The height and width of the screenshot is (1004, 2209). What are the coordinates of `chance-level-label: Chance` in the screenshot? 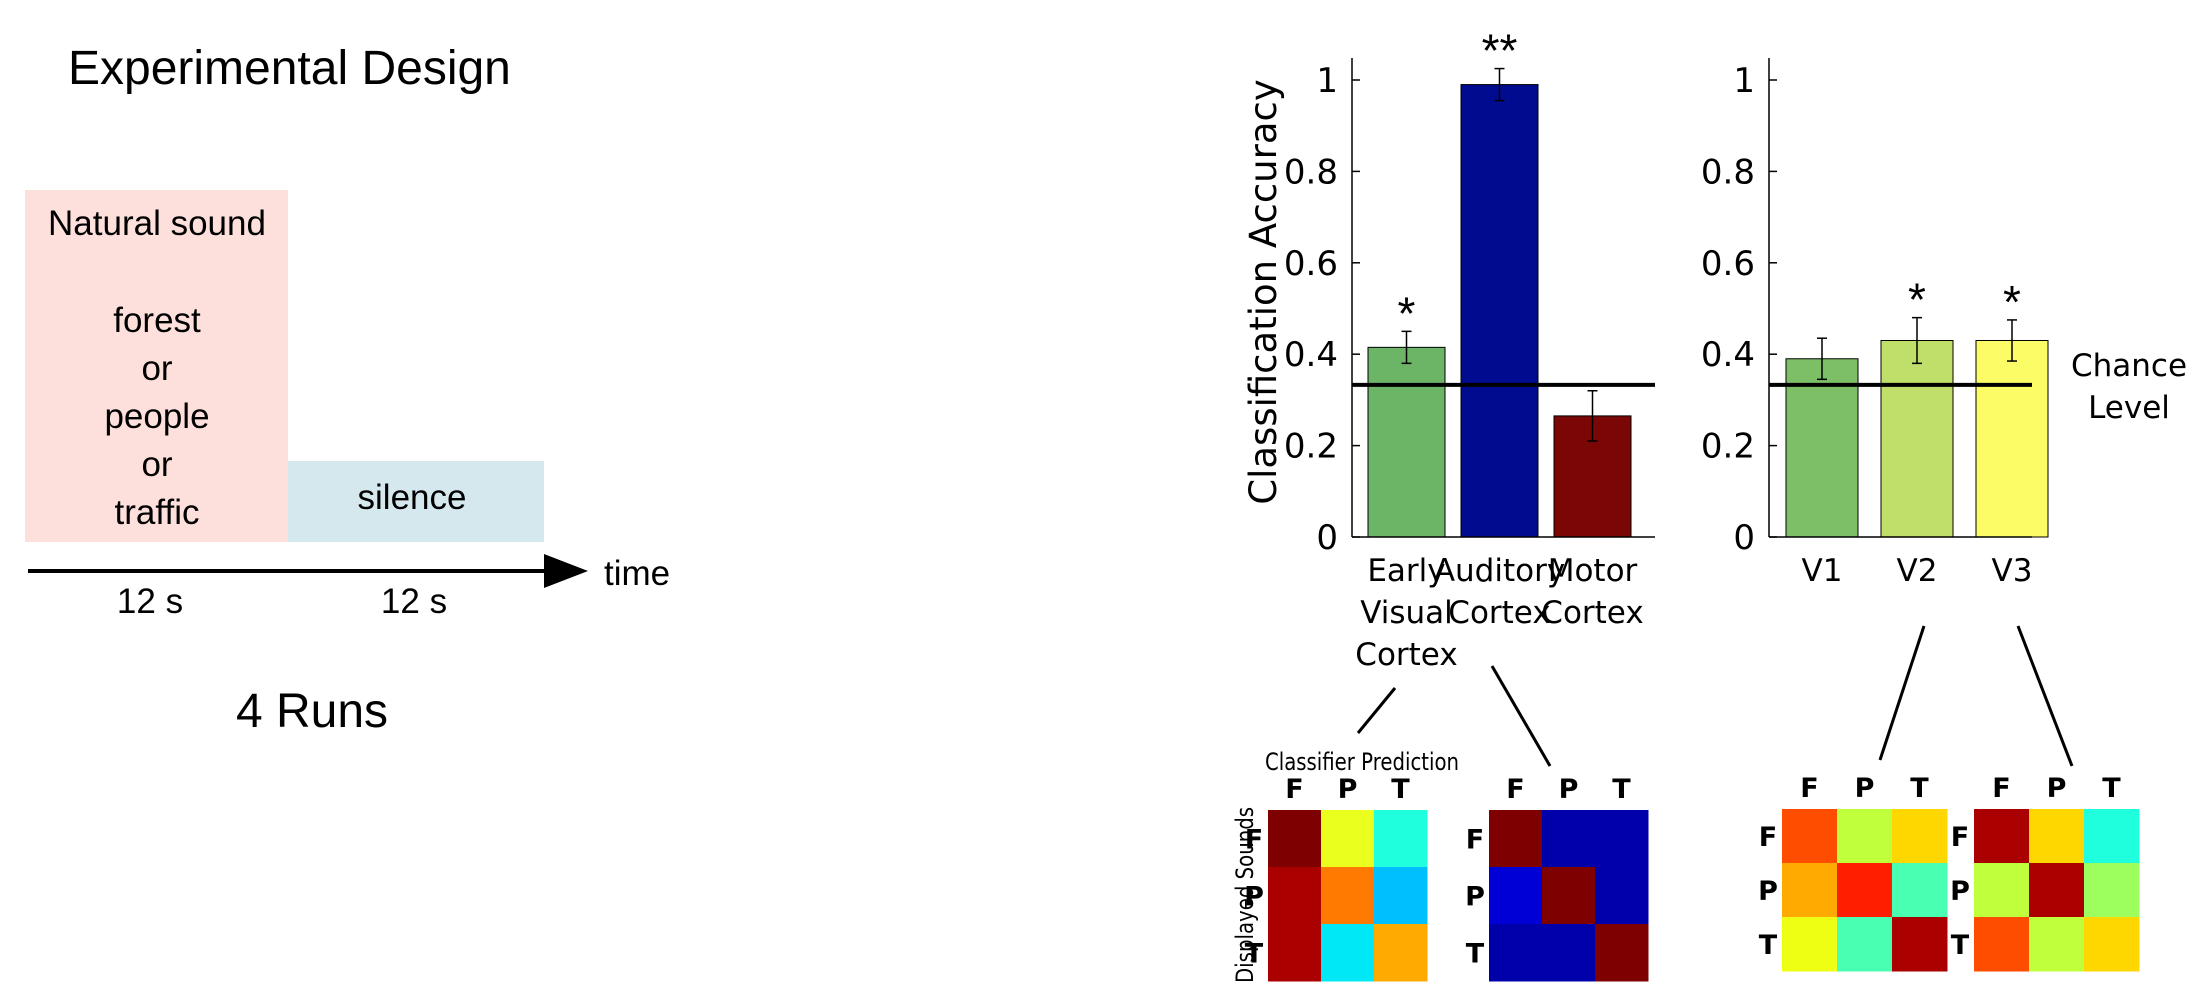 It's located at (2129, 366).